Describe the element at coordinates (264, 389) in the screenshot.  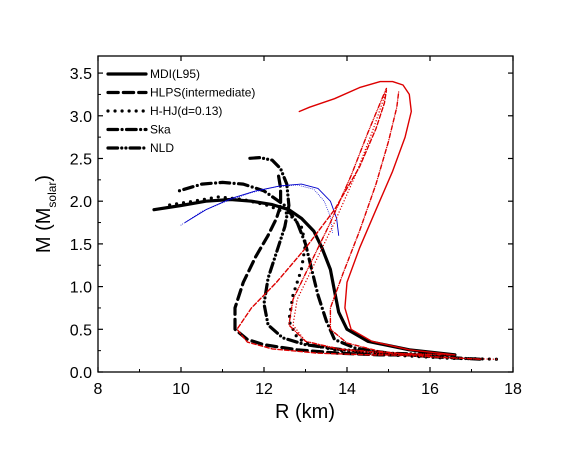
I see `x-tick-label: 12` at that location.